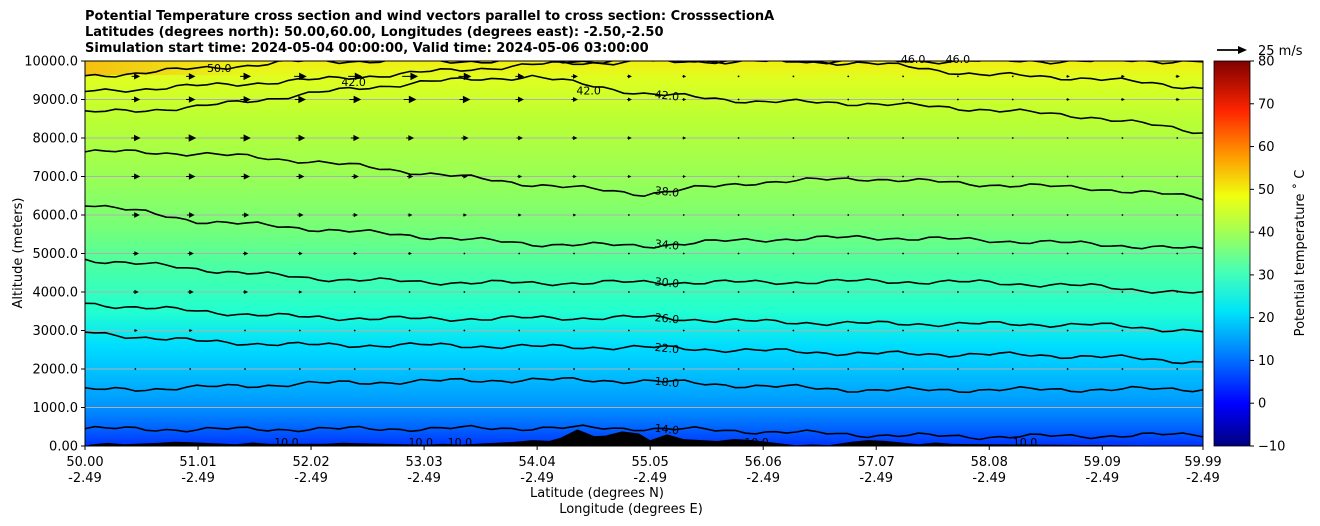 The image size is (1320, 526). What do you see at coordinates (197, 462) in the screenshot?
I see `x-tick-label-lat: 51.01` at bounding box center [197, 462].